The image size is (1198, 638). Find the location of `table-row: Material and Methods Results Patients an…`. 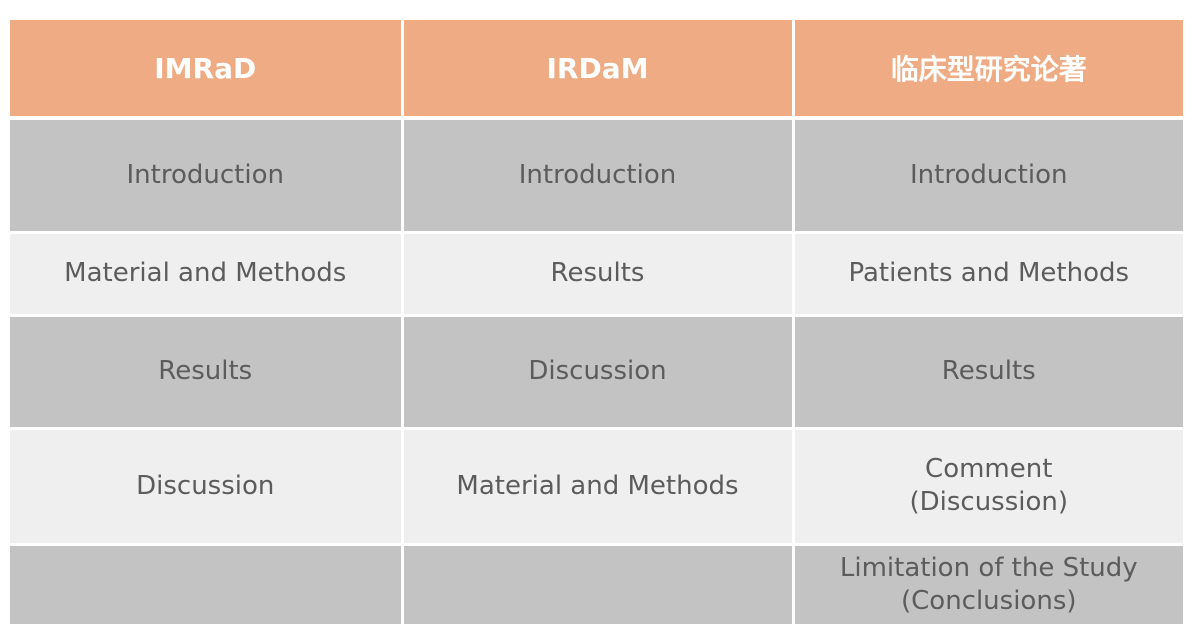

table-row: Material and Methods Results Patients an… is located at coordinates (596, 274).